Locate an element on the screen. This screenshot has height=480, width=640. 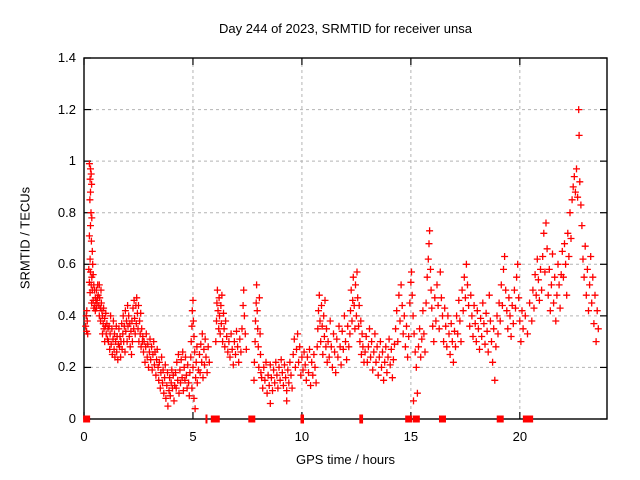
x-tick-label: 20 is located at coordinates (520, 436).